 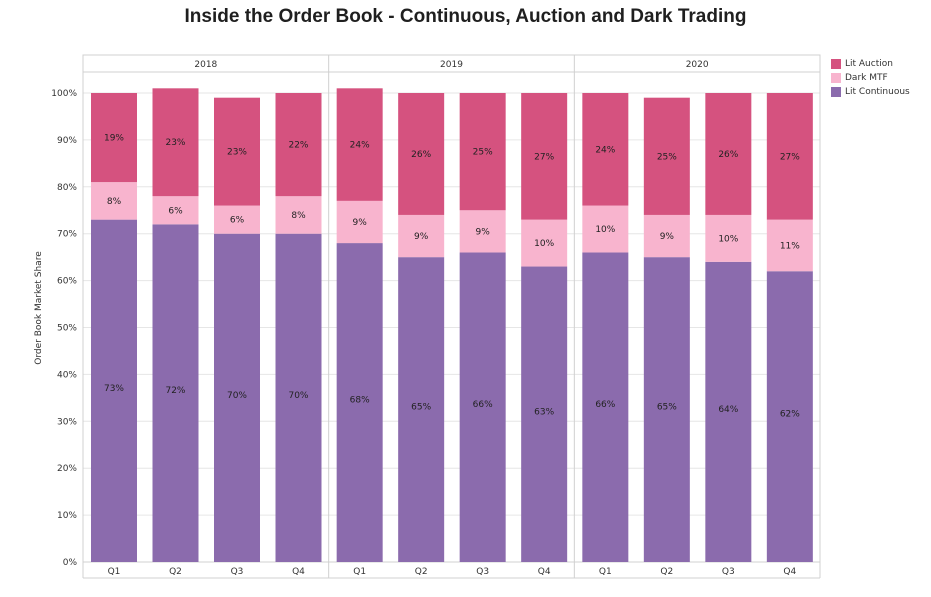 What do you see at coordinates (67, 329) in the screenshot?
I see `y-tick-label: 50%` at bounding box center [67, 329].